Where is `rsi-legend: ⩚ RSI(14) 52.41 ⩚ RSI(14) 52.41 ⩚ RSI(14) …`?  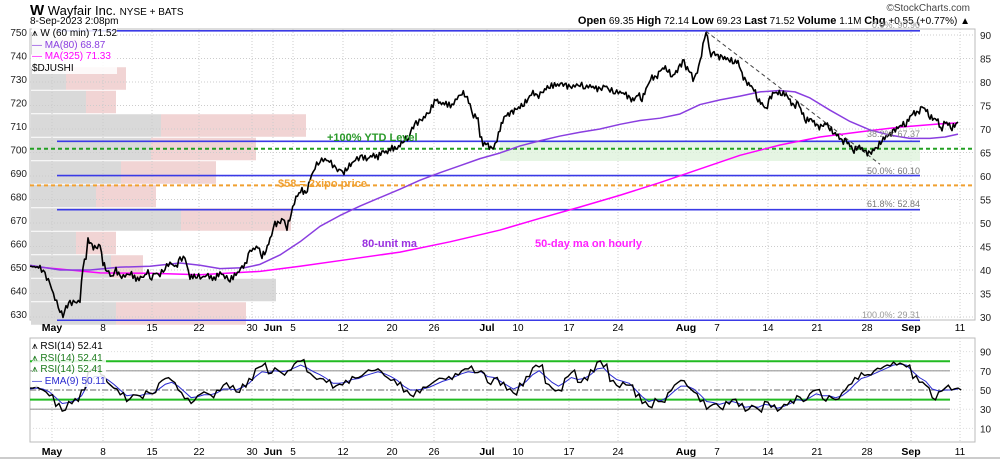
rsi-legend: ⩚ RSI(14) 52.41 ⩚ RSI(14) 52.41 ⩚ RSI(14) … is located at coordinates (69, 364).